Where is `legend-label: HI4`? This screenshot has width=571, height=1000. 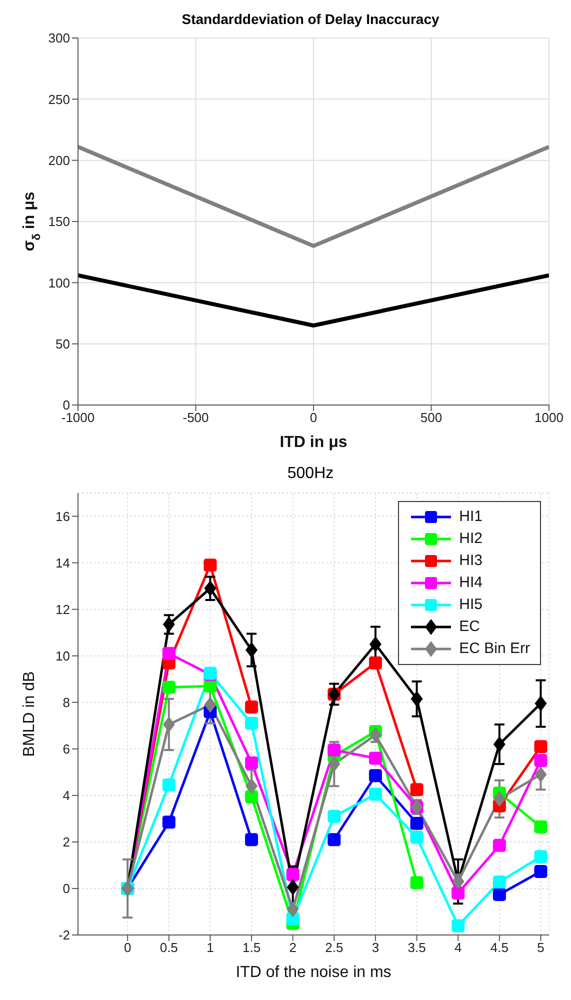 legend-label: HI4 is located at coordinates (470, 583).